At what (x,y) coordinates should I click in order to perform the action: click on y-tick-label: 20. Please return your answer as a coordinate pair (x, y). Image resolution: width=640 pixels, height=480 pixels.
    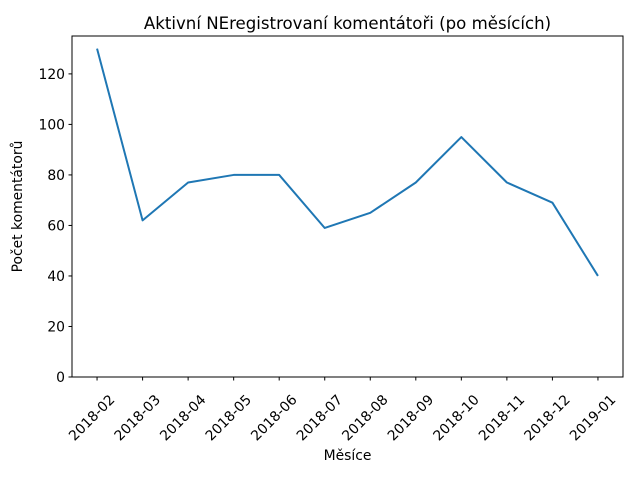
    Looking at the image, I should click on (56, 327).